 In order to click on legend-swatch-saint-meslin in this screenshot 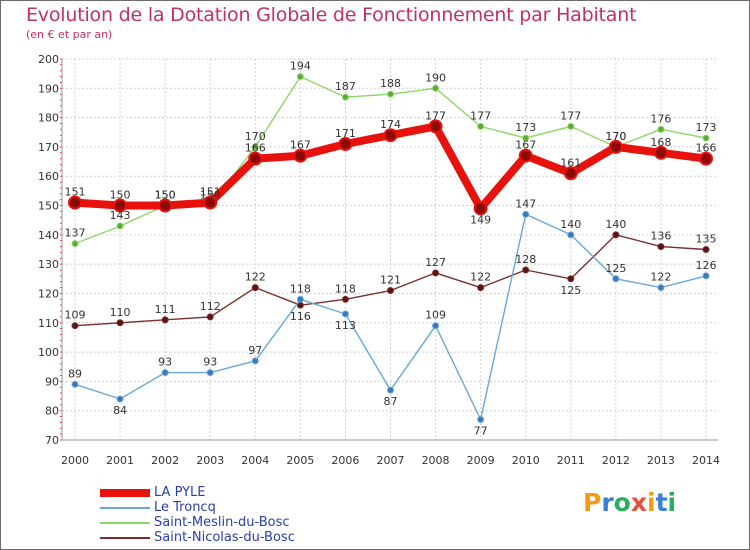, I will do `click(125, 523)`.